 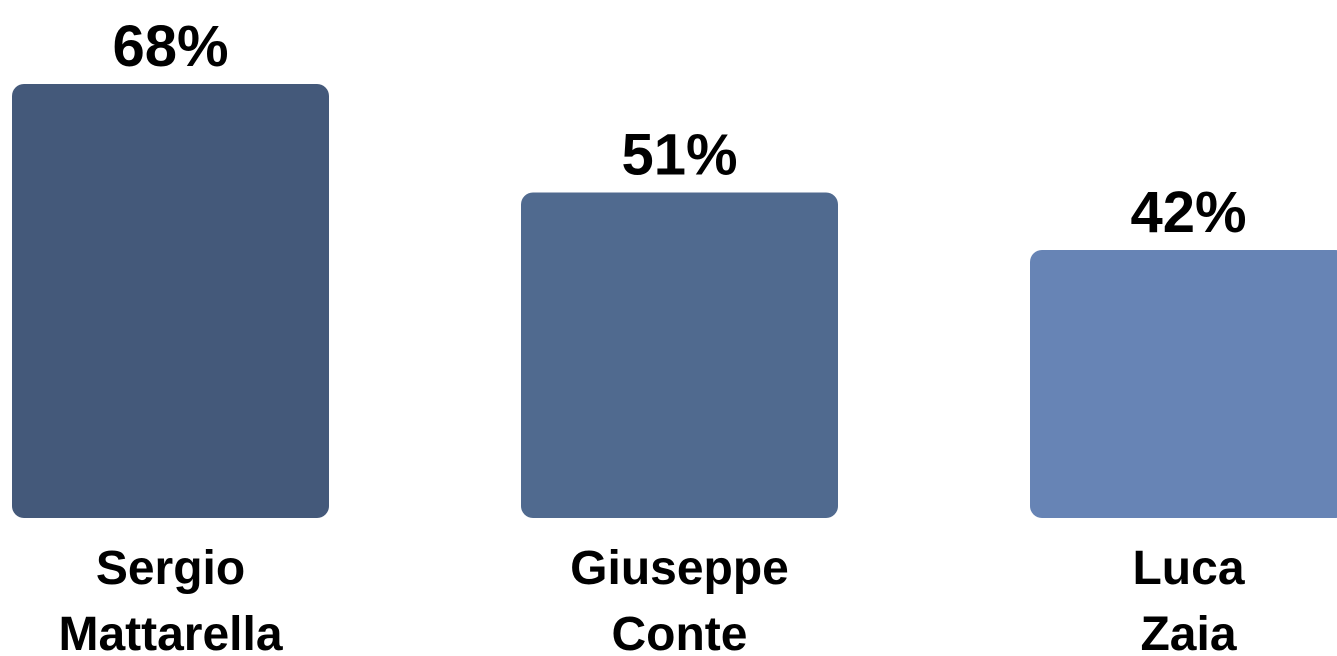 I want to click on category-label-0-line-0: Sergio, so click(x=170, y=568).